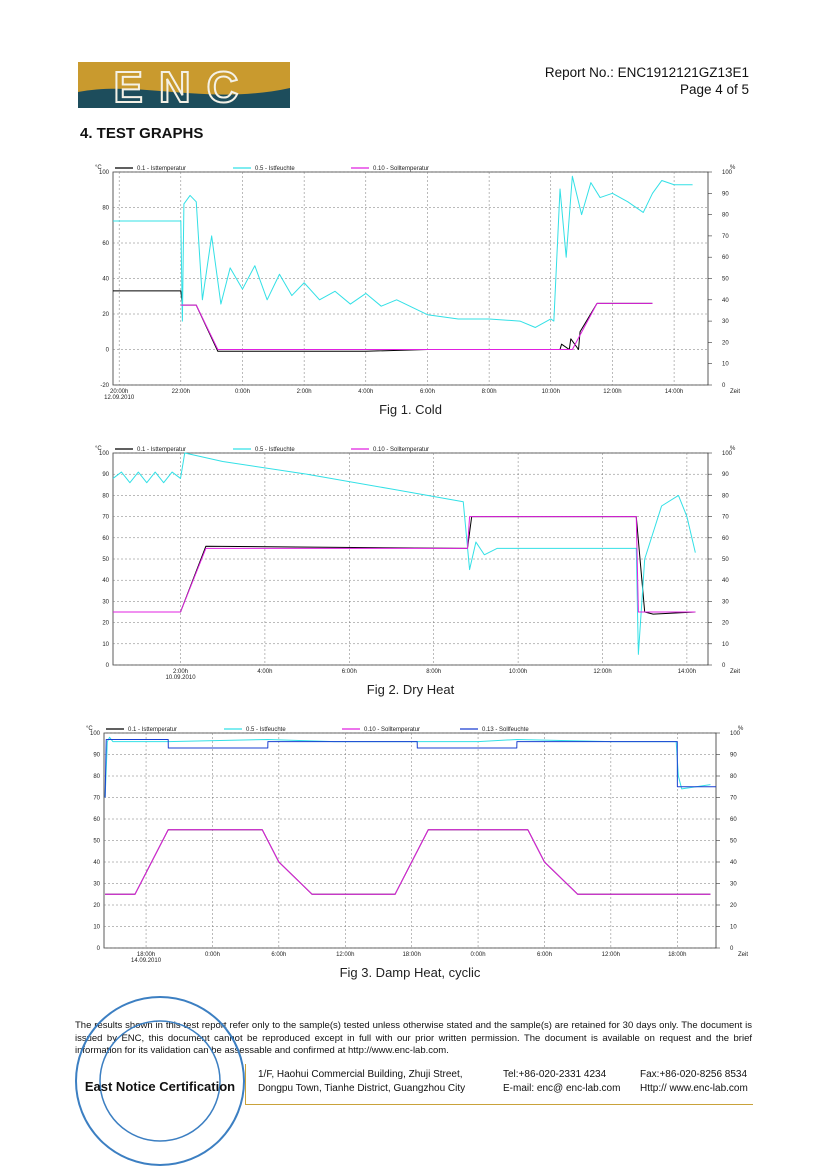 This screenshot has width=827, height=1170. What do you see at coordinates (184, 85) in the screenshot?
I see `logo: ENC` at bounding box center [184, 85].